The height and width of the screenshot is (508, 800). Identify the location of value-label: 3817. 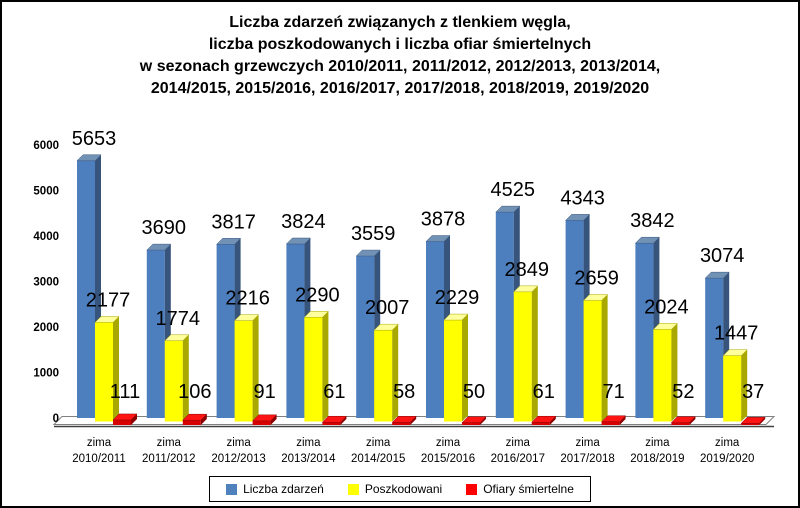
(233, 222).